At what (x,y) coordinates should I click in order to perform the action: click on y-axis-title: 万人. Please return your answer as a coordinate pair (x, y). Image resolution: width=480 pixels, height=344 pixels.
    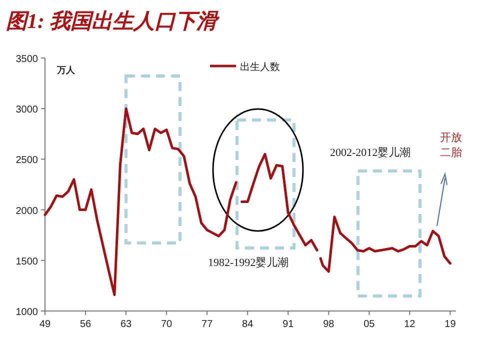
    Looking at the image, I should click on (66, 70).